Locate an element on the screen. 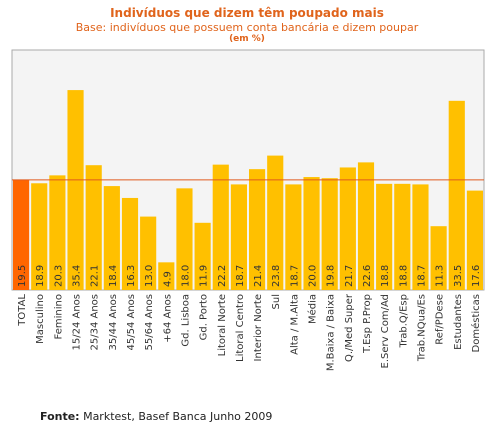  source-label: Fonte: is located at coordinates (60, 416).